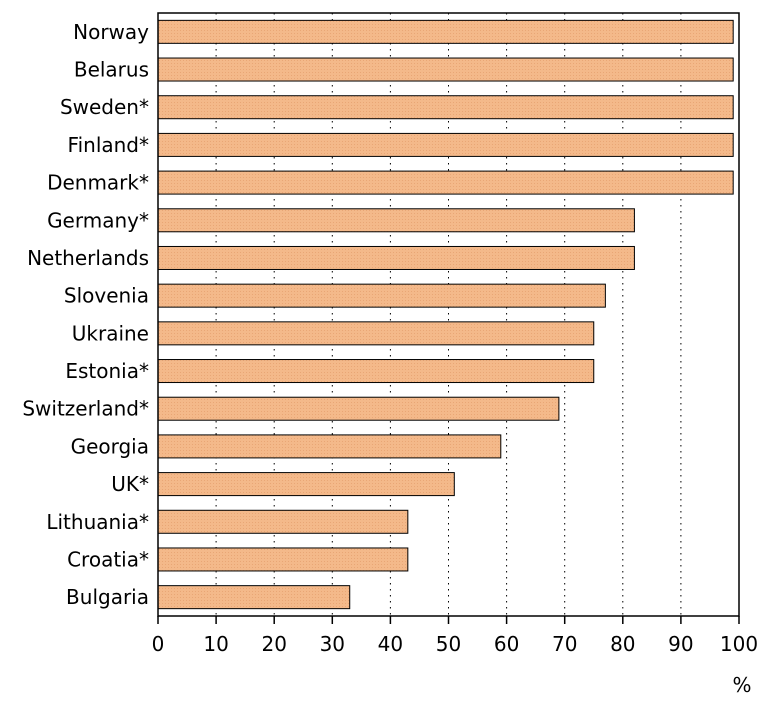 This screenshot has width=763, height=701. Describe the element at coordinates (506, 644) in the screenshot. I see `x-tick-label: 60` at that location.